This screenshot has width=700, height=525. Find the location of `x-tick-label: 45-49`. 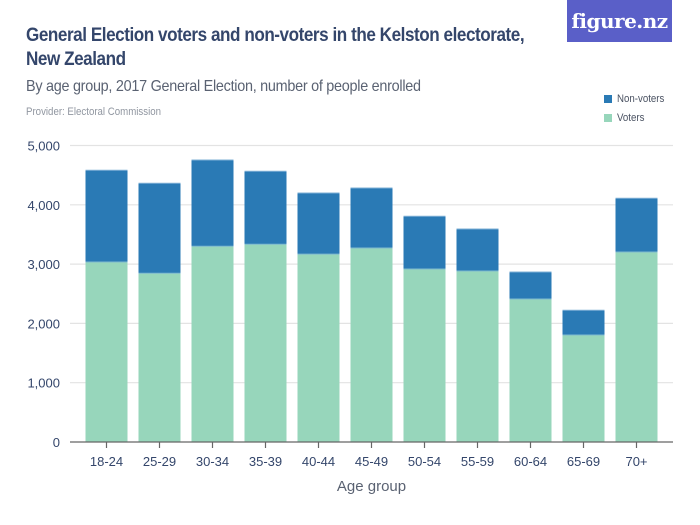

x-tick-label: 45-49 is located at coordinates (371, 461).